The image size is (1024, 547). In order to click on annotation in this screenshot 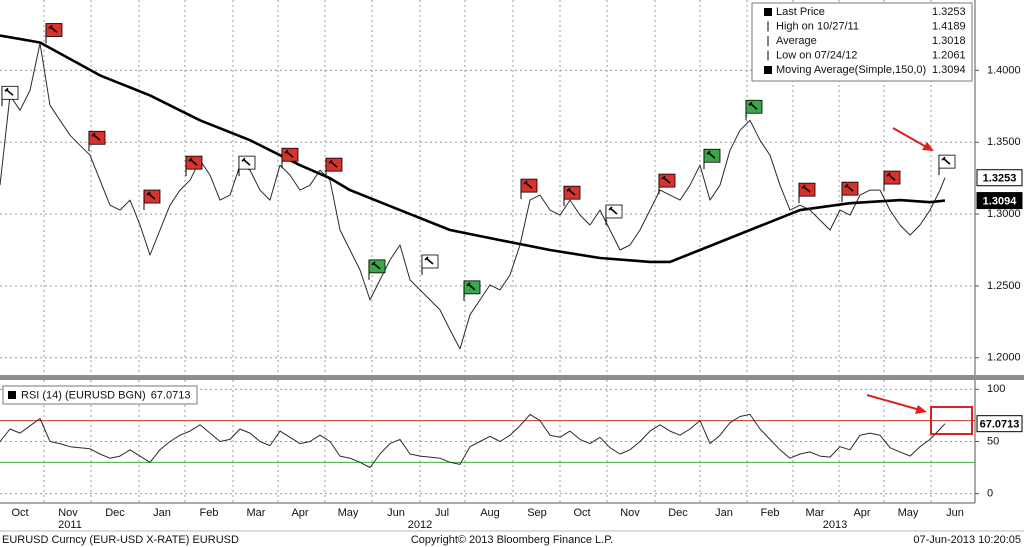, I will do `click(919, 281)`.